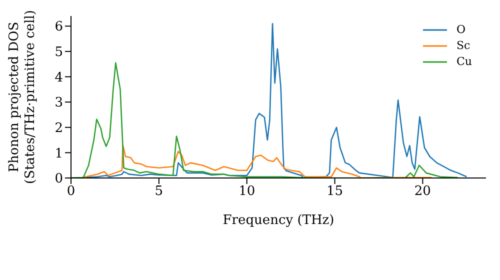 Image resolution: width=500 pixels, height=280 pixels. Describe the element at coordinates (71, 192) in the screenshot. I see `x-tick-label: 0` at that location.